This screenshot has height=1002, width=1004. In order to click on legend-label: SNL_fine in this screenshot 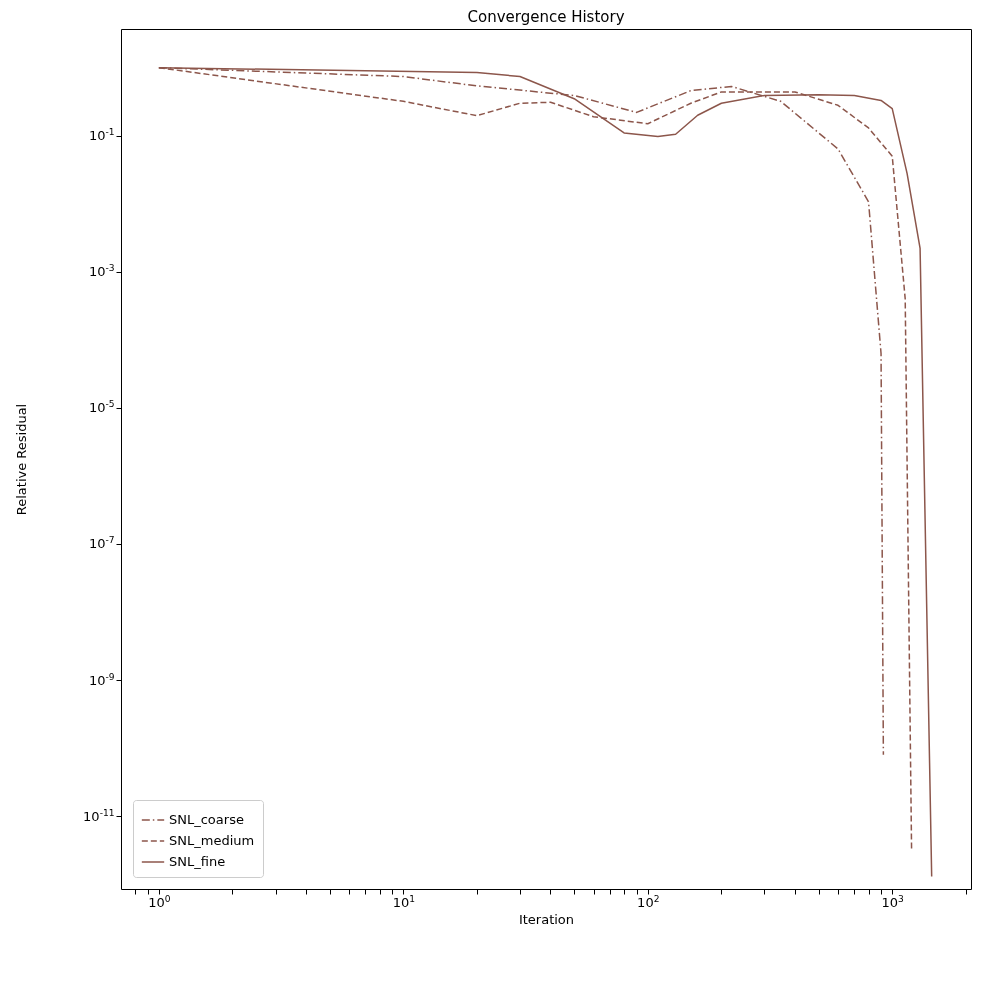, I will do `click(197, 861)`.